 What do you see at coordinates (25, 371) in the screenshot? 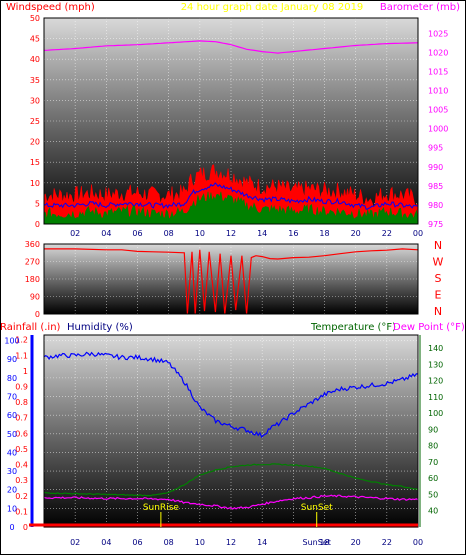
I see `rainfall-tick-label: 1` at bounding box center [25, 371].